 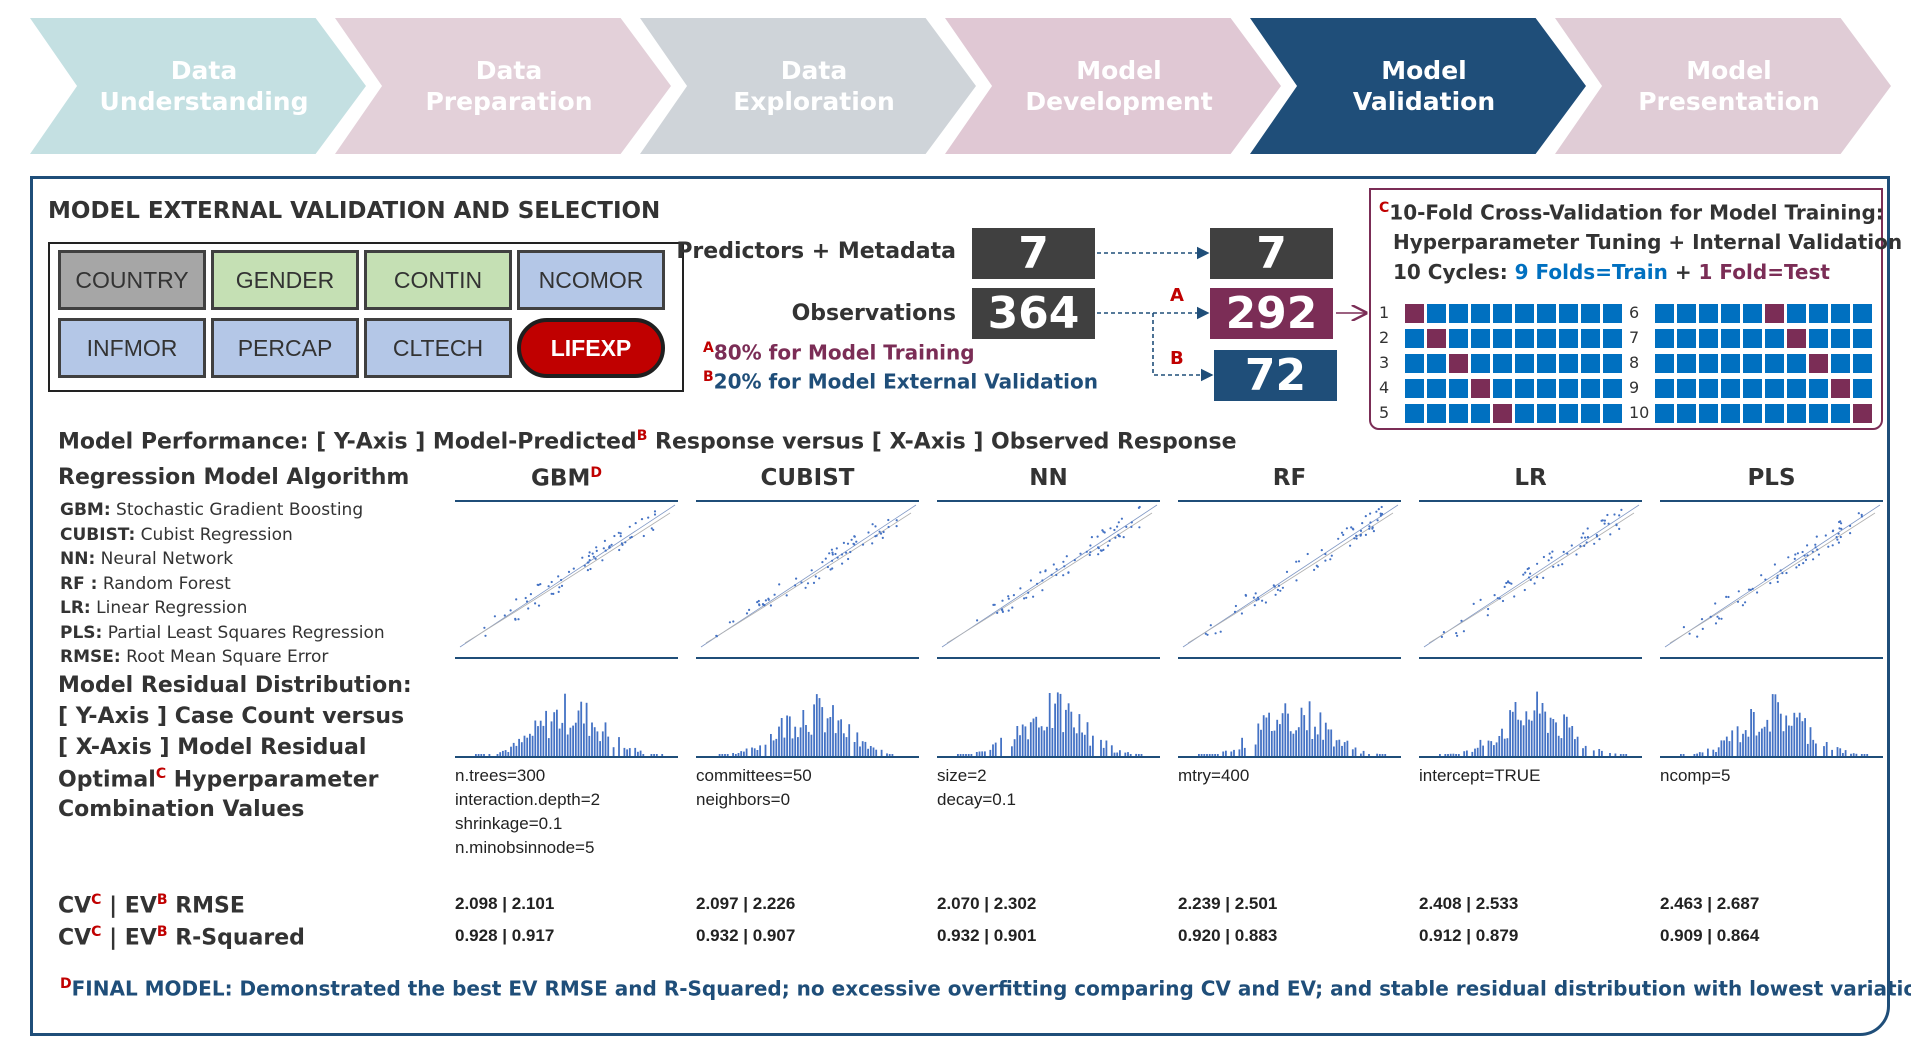 What do you see at coordinates (151, 905) in the screenshot?
I see `rmse-row-label: CVC | EVB RMSE` at bounding box center [151, 905].